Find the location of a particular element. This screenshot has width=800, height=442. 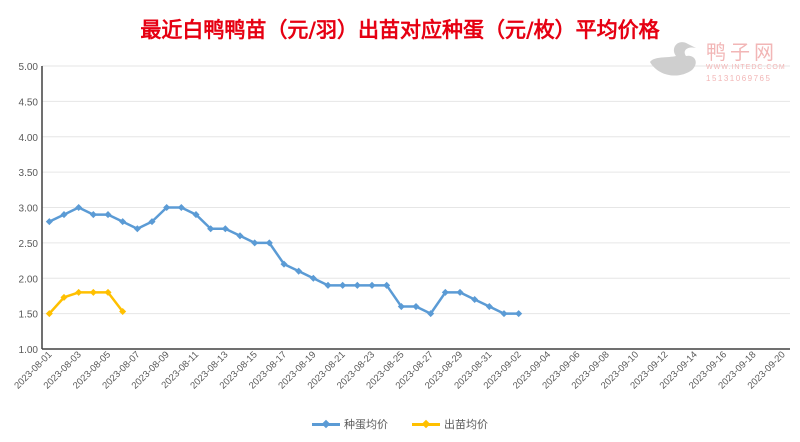

legend-item-1: 出苗均价 is located at coordinates (450, 424).